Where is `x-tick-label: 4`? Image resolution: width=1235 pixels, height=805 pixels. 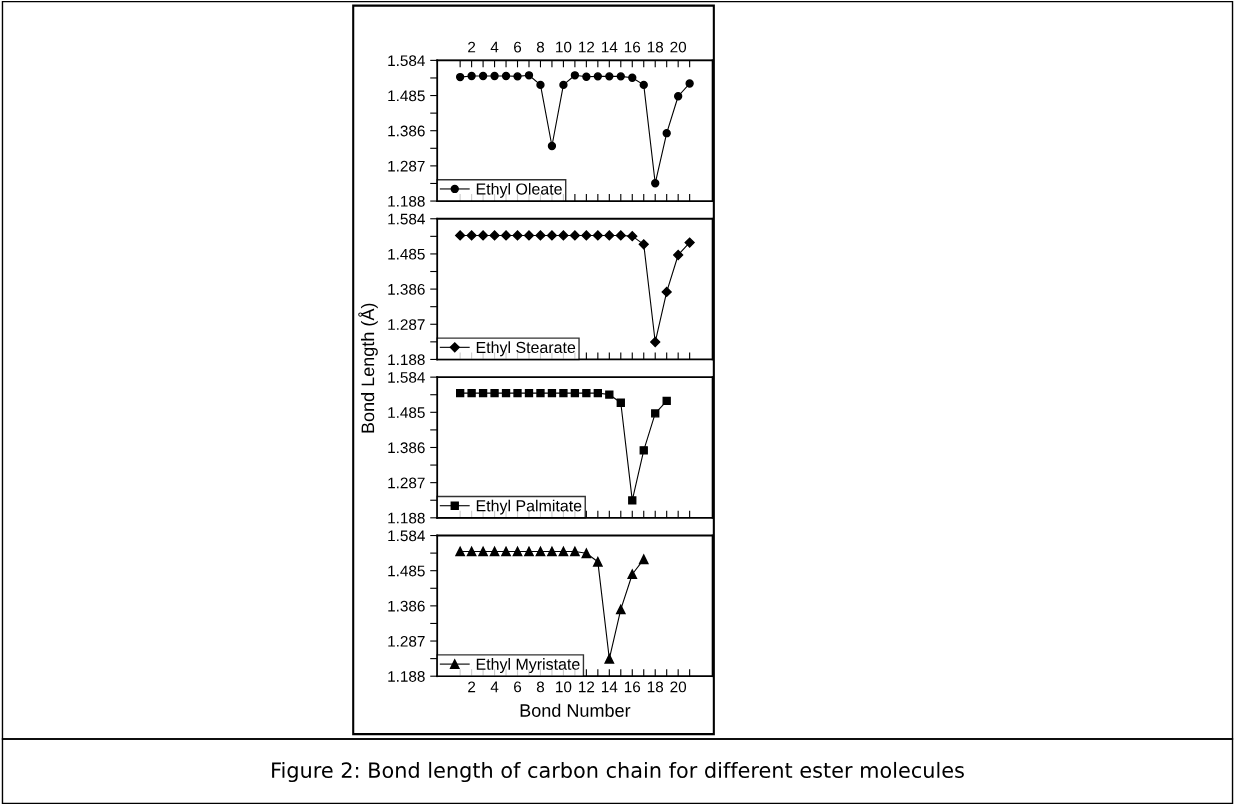
x-tick-label: 4 is located at coordinates (494, 687).